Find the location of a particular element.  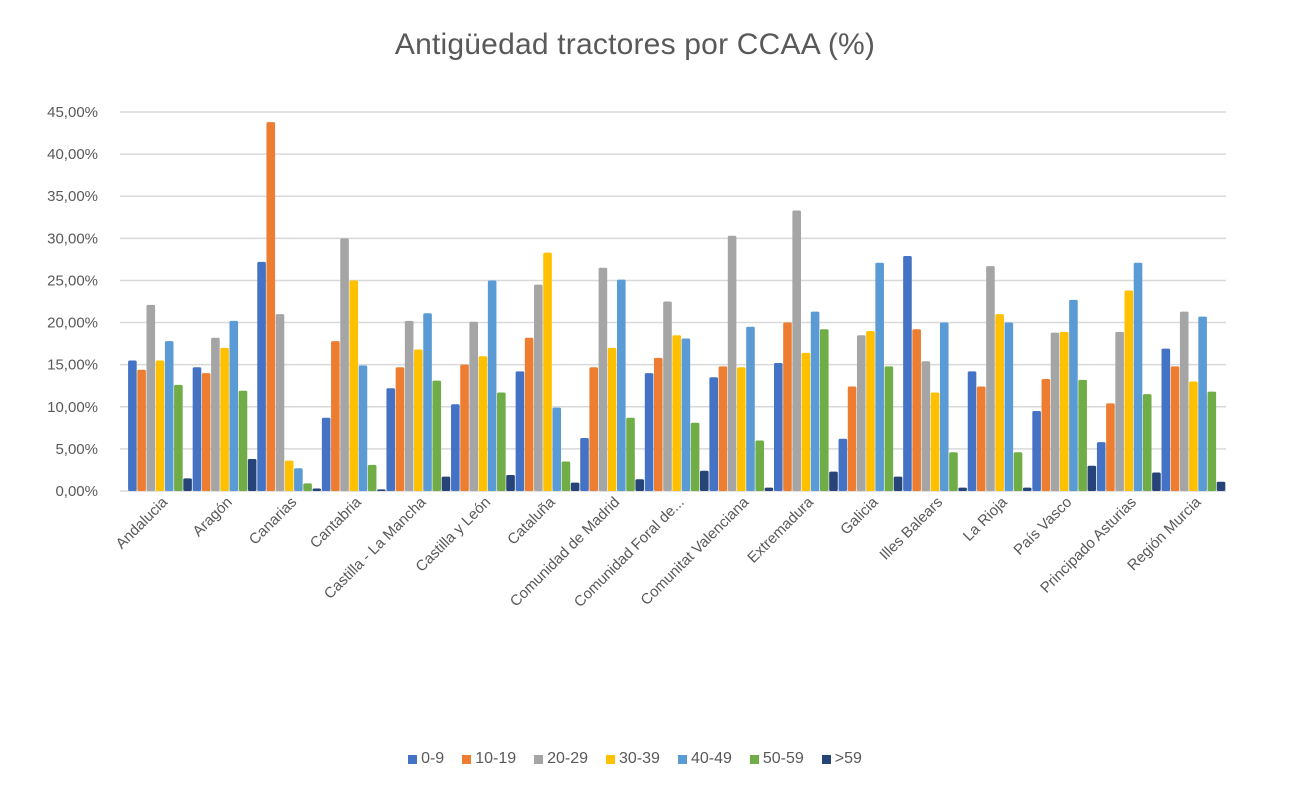

bar: Comunidad Foral de... · 50-59: 8.1 is located at coordinates (695, 456).